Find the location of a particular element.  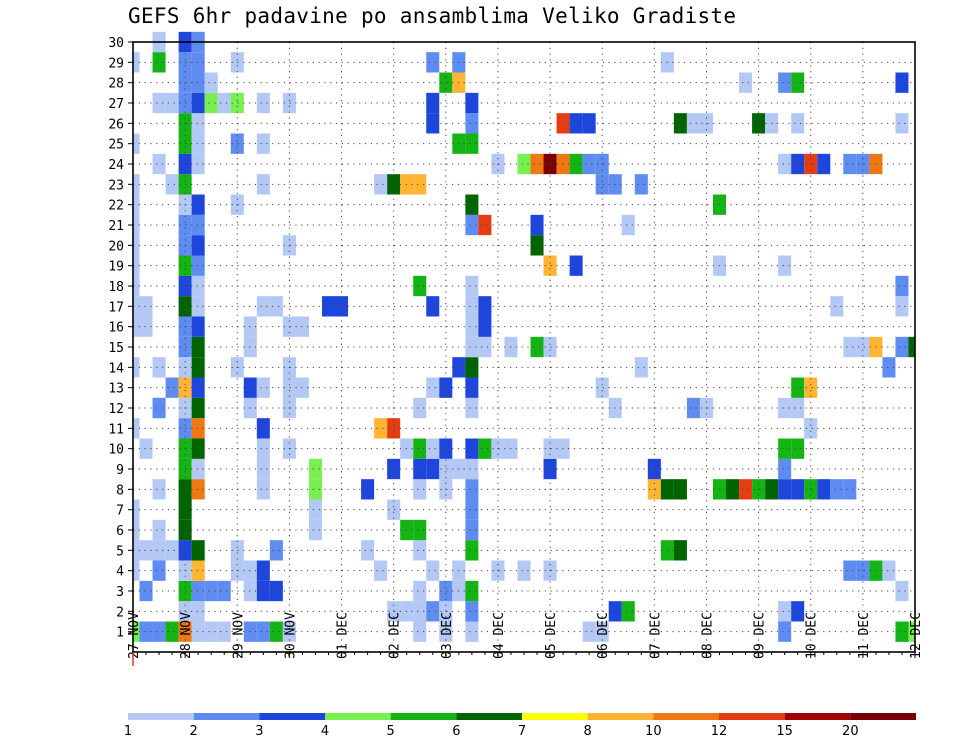

y-tick-label: 4 is located at coordinates (120, 572).